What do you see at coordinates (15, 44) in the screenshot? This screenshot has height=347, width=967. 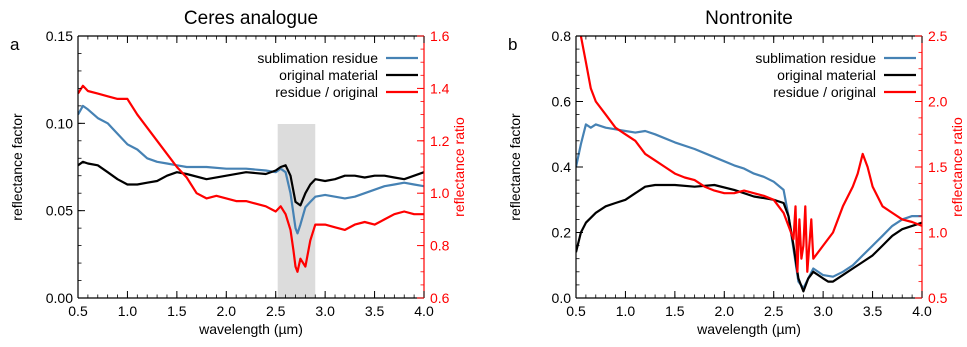 I see `panel-letter: a` at bounding box center [15, 44].